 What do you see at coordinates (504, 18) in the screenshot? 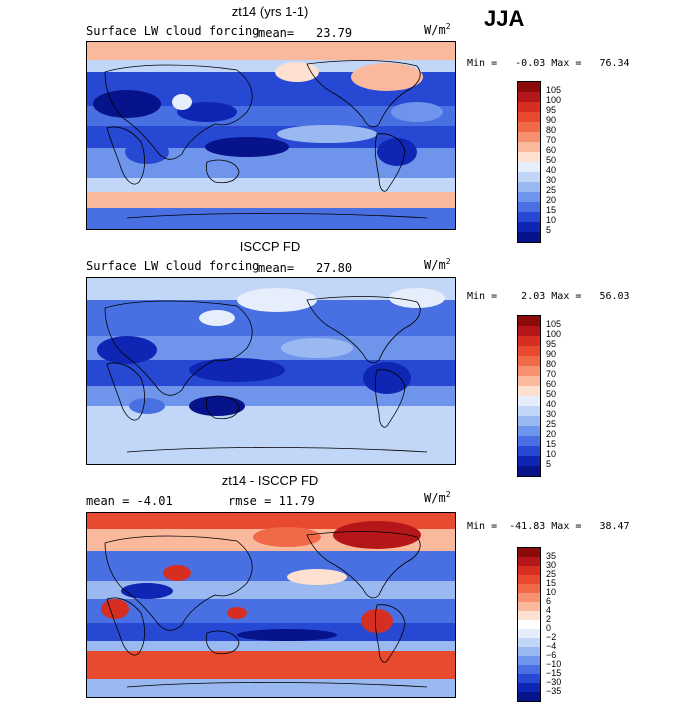
I see `season-label: JJA` at bounding box center [504, 18].